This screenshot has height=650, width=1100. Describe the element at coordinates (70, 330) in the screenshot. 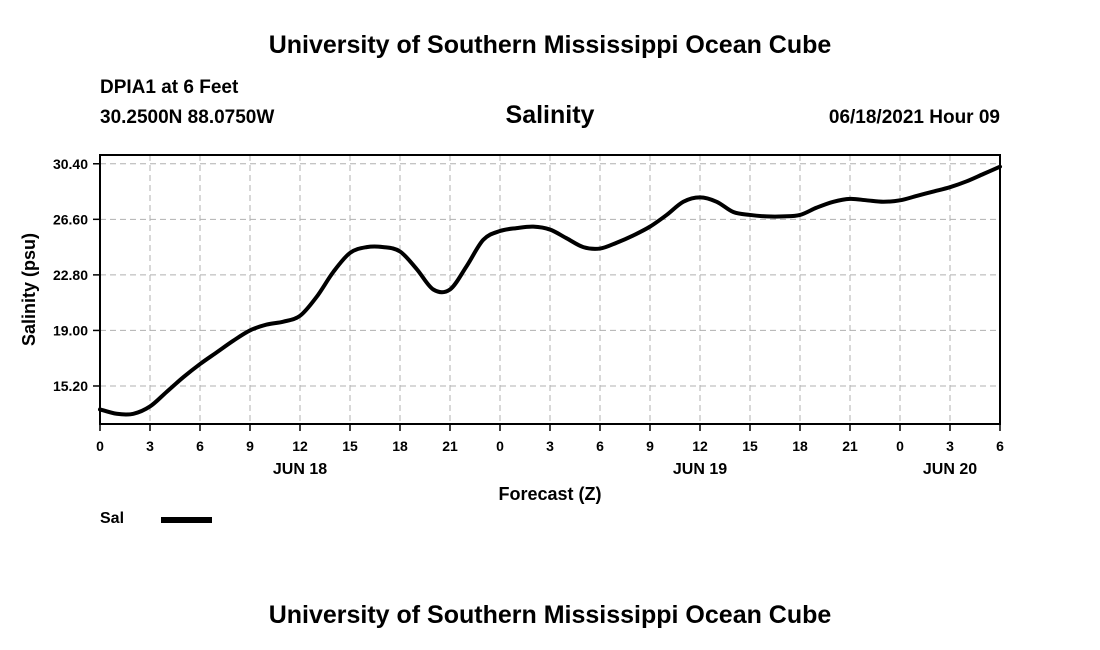

I see `y-tick-label: 19.00` at that location.